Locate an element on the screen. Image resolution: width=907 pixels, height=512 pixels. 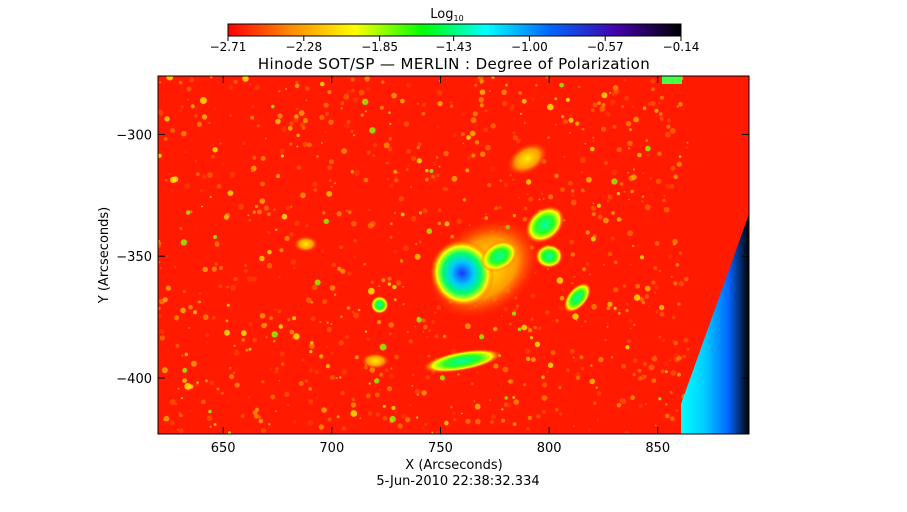
polarization-blob is located at coordinates (499, 256).